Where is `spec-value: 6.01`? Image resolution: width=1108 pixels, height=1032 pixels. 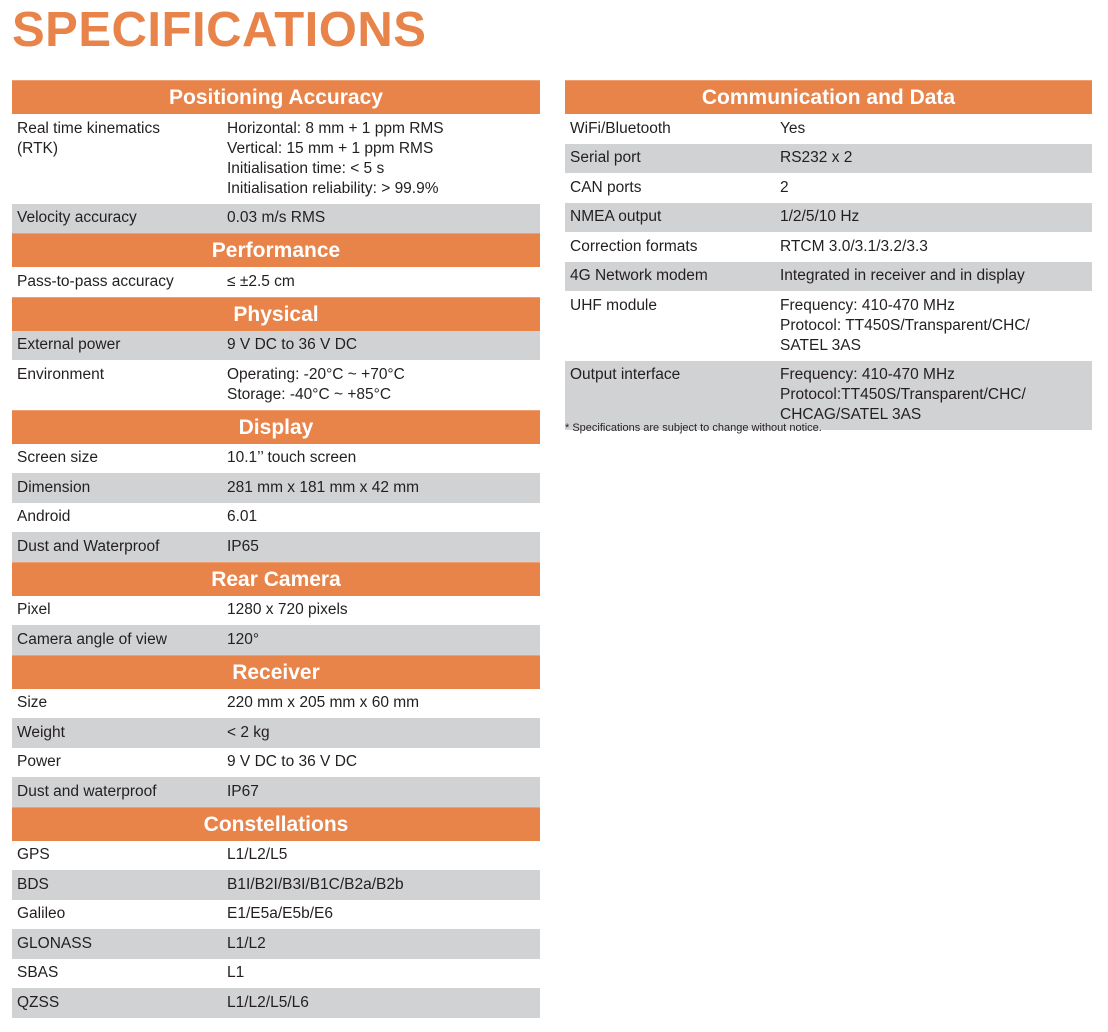 spec-value: 6.01 is located at coordinates (383, 517).